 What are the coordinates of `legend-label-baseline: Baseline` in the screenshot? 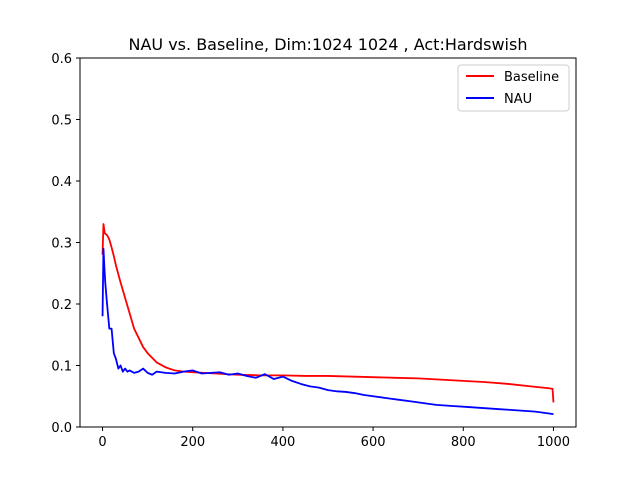 It's located at (531, 77).